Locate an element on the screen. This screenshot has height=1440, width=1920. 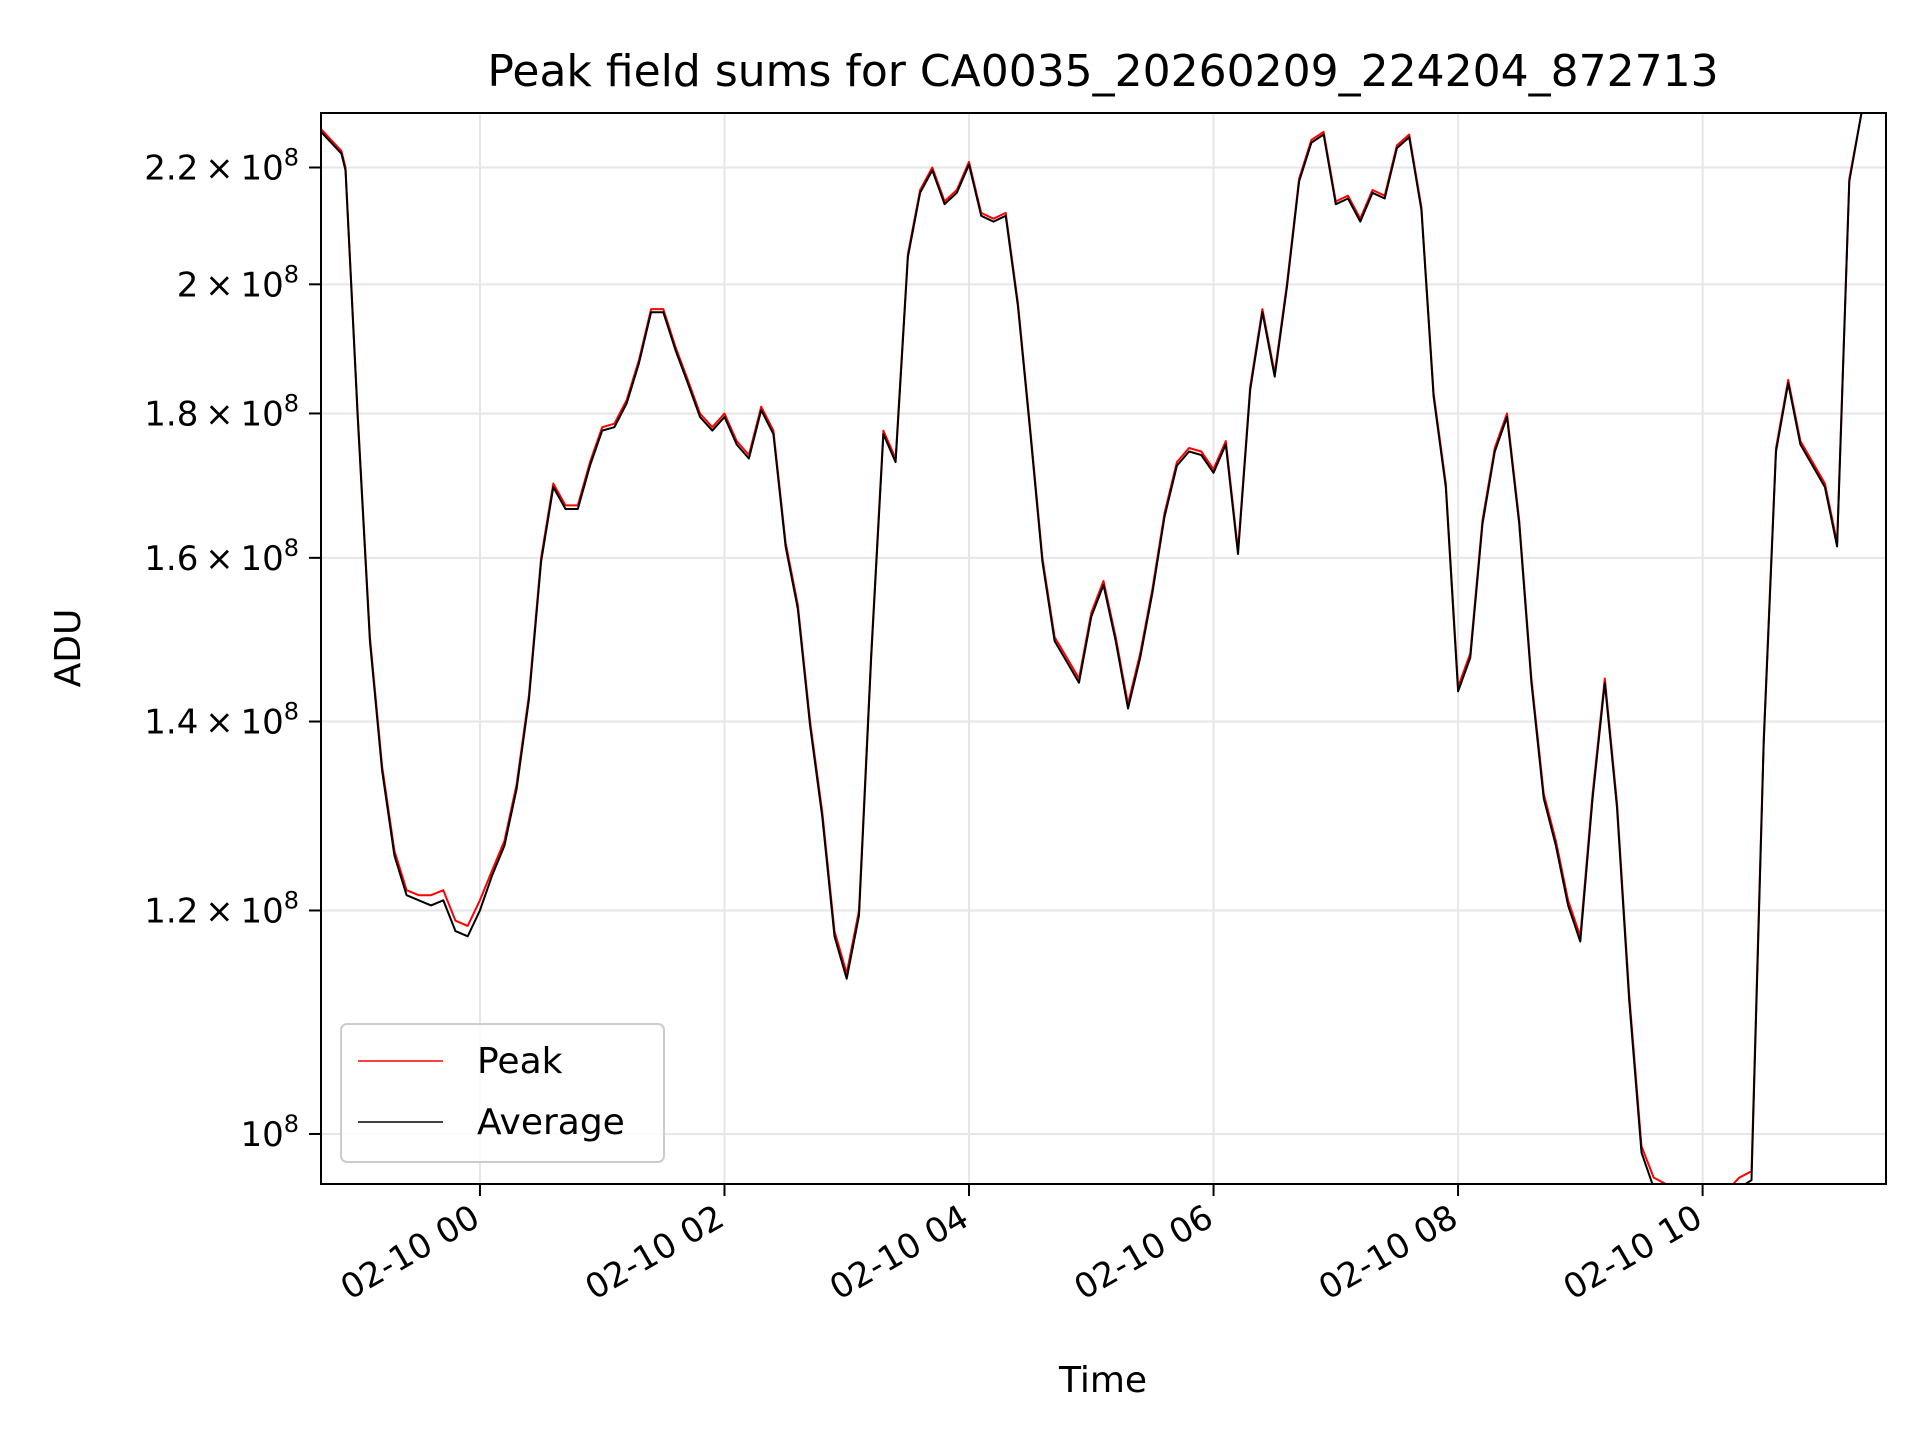
y-tick-label: 2.2 × 10⁸ is located at coordinates (221, 165).